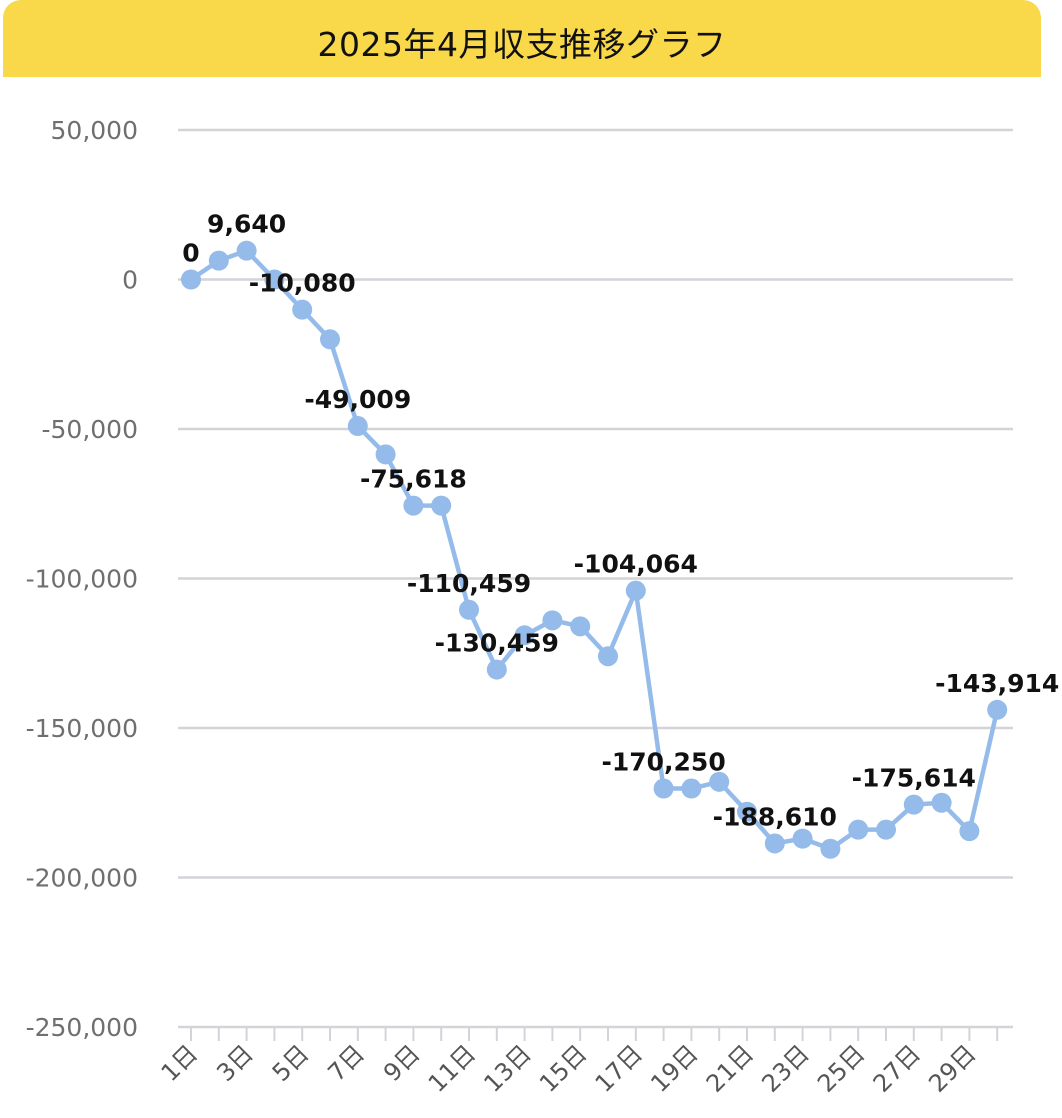 The image size is (1062, 1118). I want to click on x-tick-label: 29日, so click(952, 1068).